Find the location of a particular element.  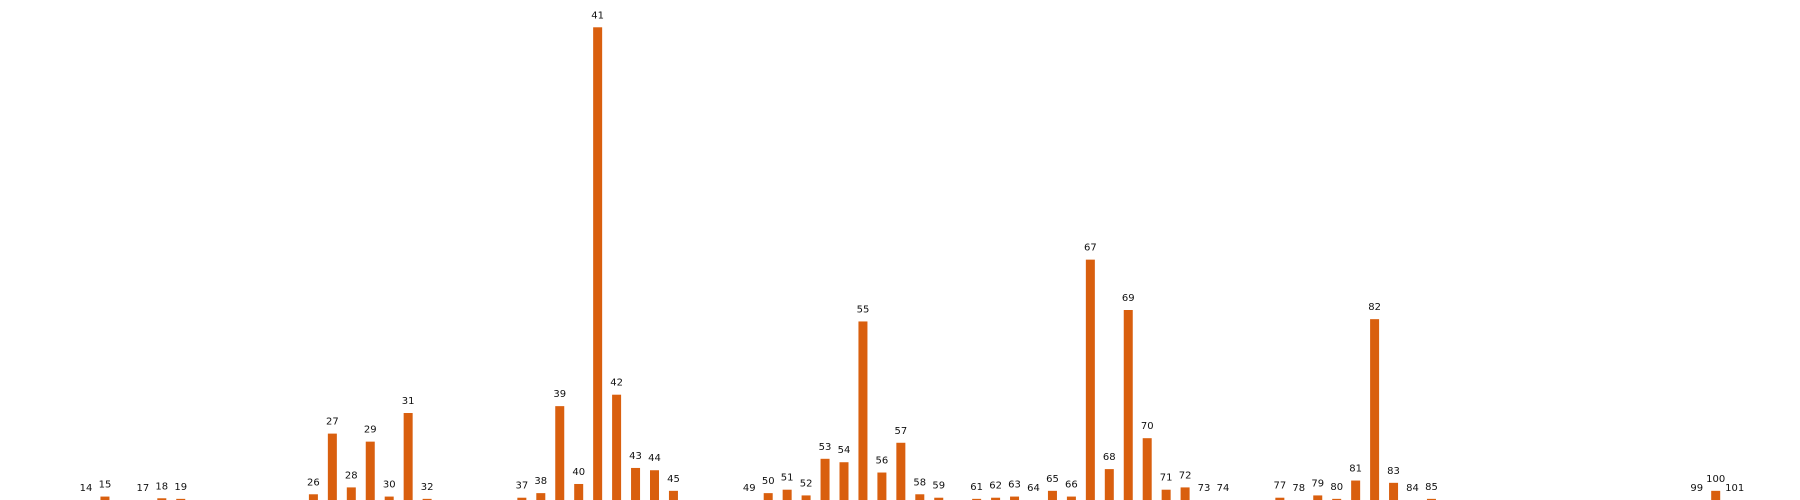

bar-label-66: 66 is located at coordinates (1071, 485).